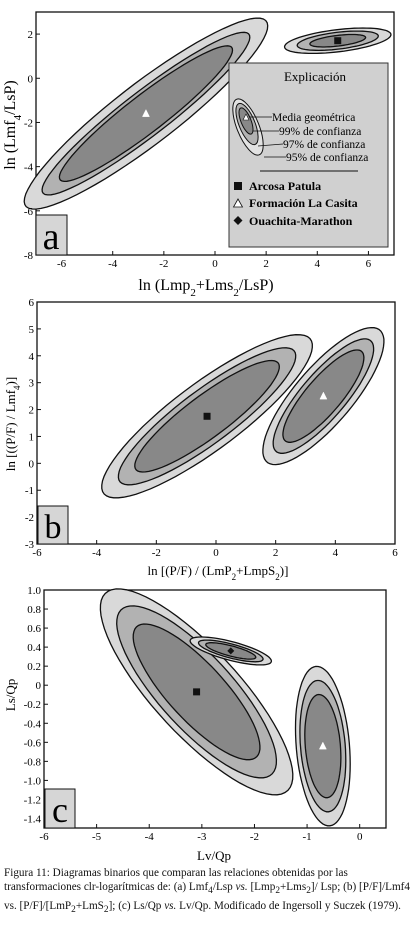 Image resolution: width=415 pixels, height=932 pixels. What do you see at coordinates (214, 855) in the screenshot?
I see `panel-c-xlabel: Lv/Qp` at bounding box center [214, 855].